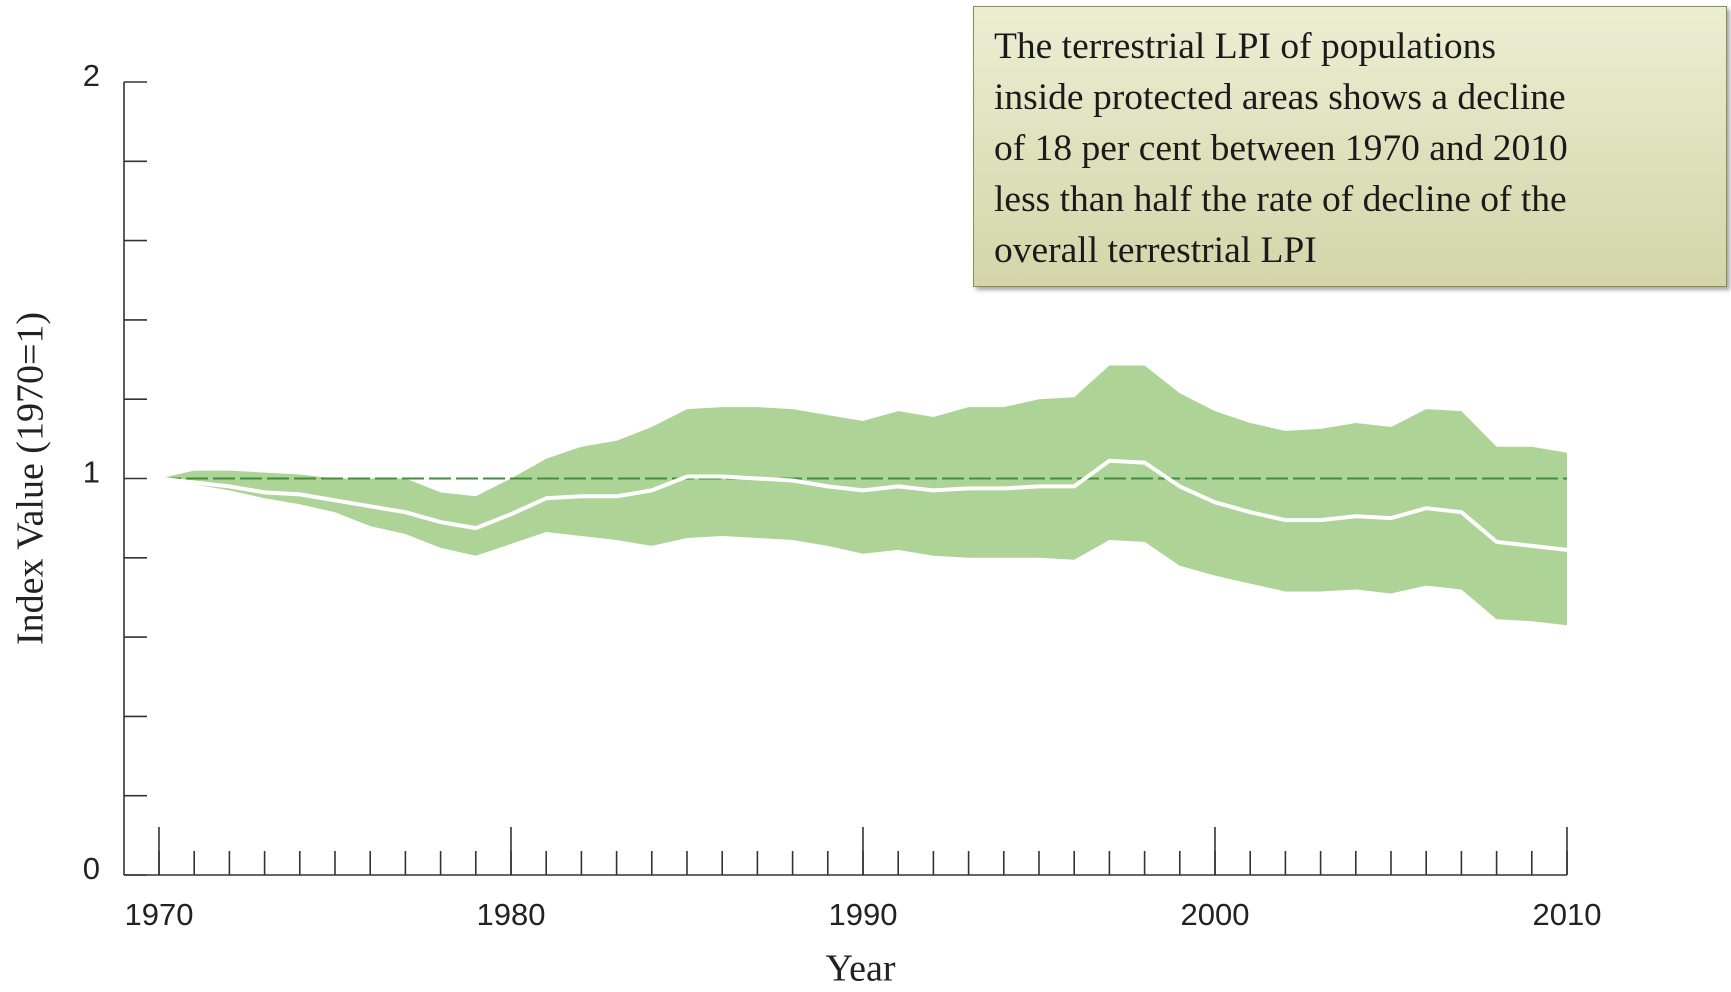 This screenshot has height=992, width=1731. Describe the element at coordinates (1280, 97) in the screenshot. I see `annotation-line: inside protected areas shows a decline` at that location.